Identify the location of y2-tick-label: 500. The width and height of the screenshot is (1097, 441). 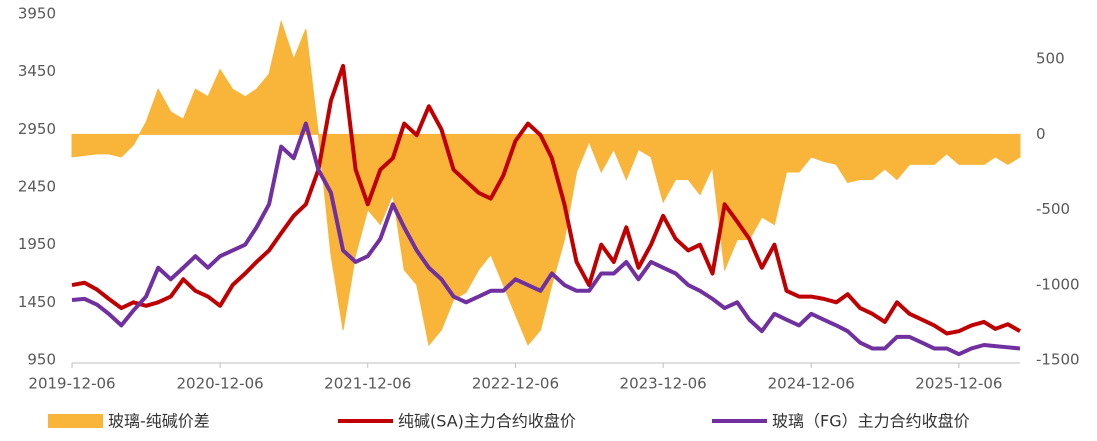
(1050, 59).